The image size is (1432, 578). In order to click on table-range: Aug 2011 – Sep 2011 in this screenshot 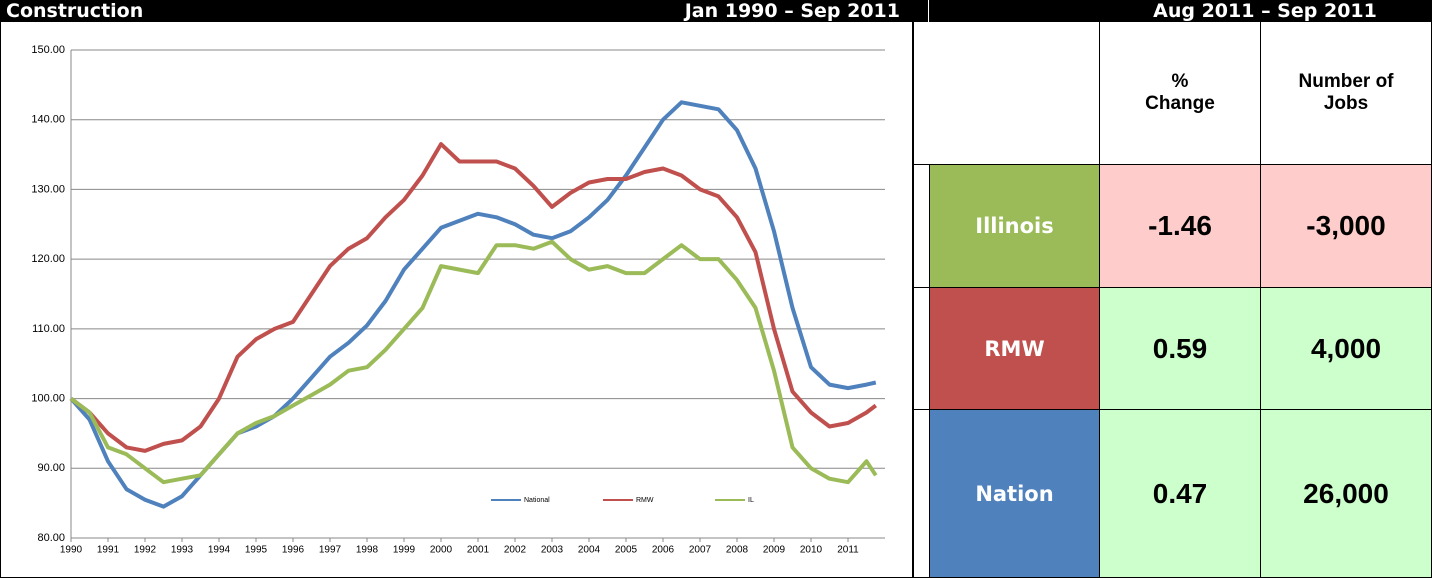, I will do `click(1265, 11)`.